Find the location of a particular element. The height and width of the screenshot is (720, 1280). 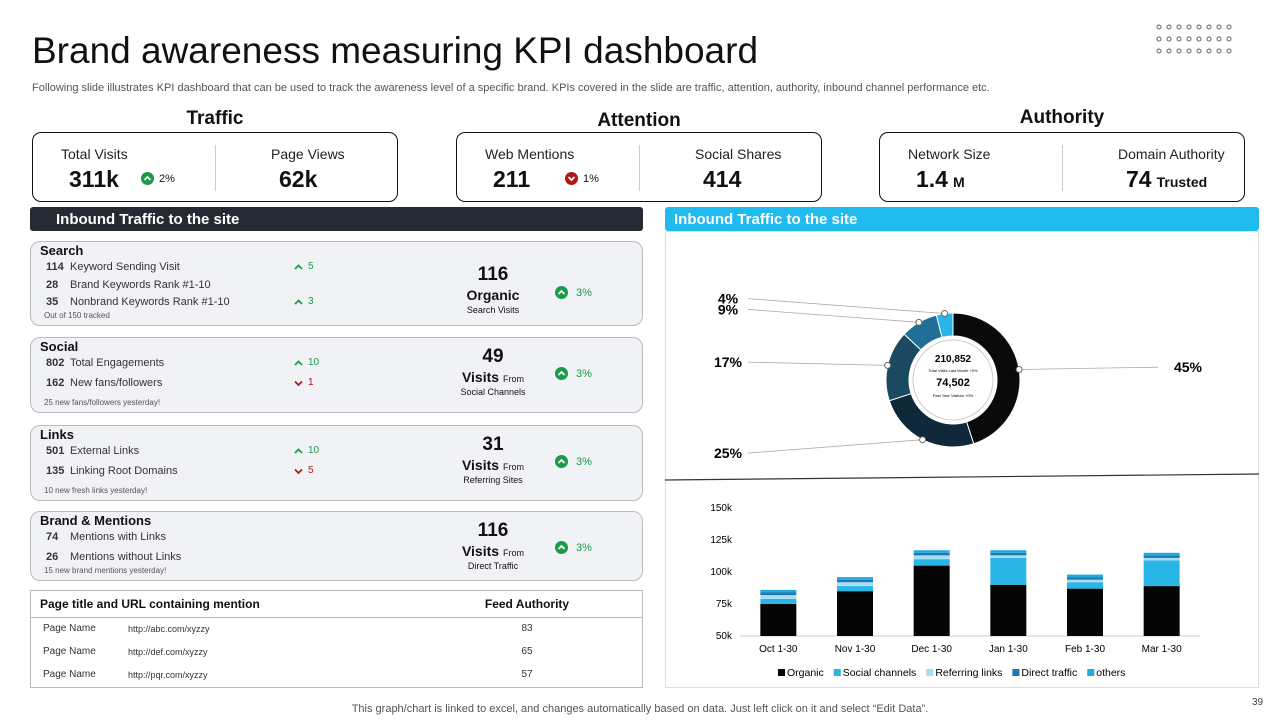

summary-total: 116 is located at coordinates (493, 530).